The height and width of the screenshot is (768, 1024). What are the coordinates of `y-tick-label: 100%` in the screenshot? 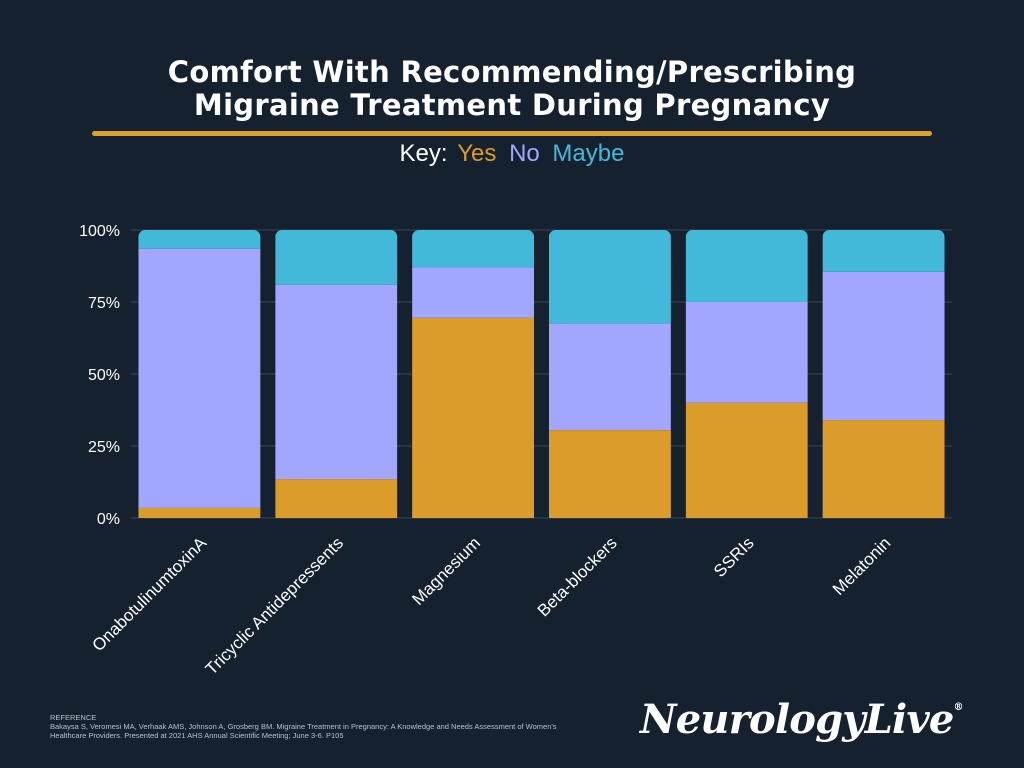 It's located at (99, 231).